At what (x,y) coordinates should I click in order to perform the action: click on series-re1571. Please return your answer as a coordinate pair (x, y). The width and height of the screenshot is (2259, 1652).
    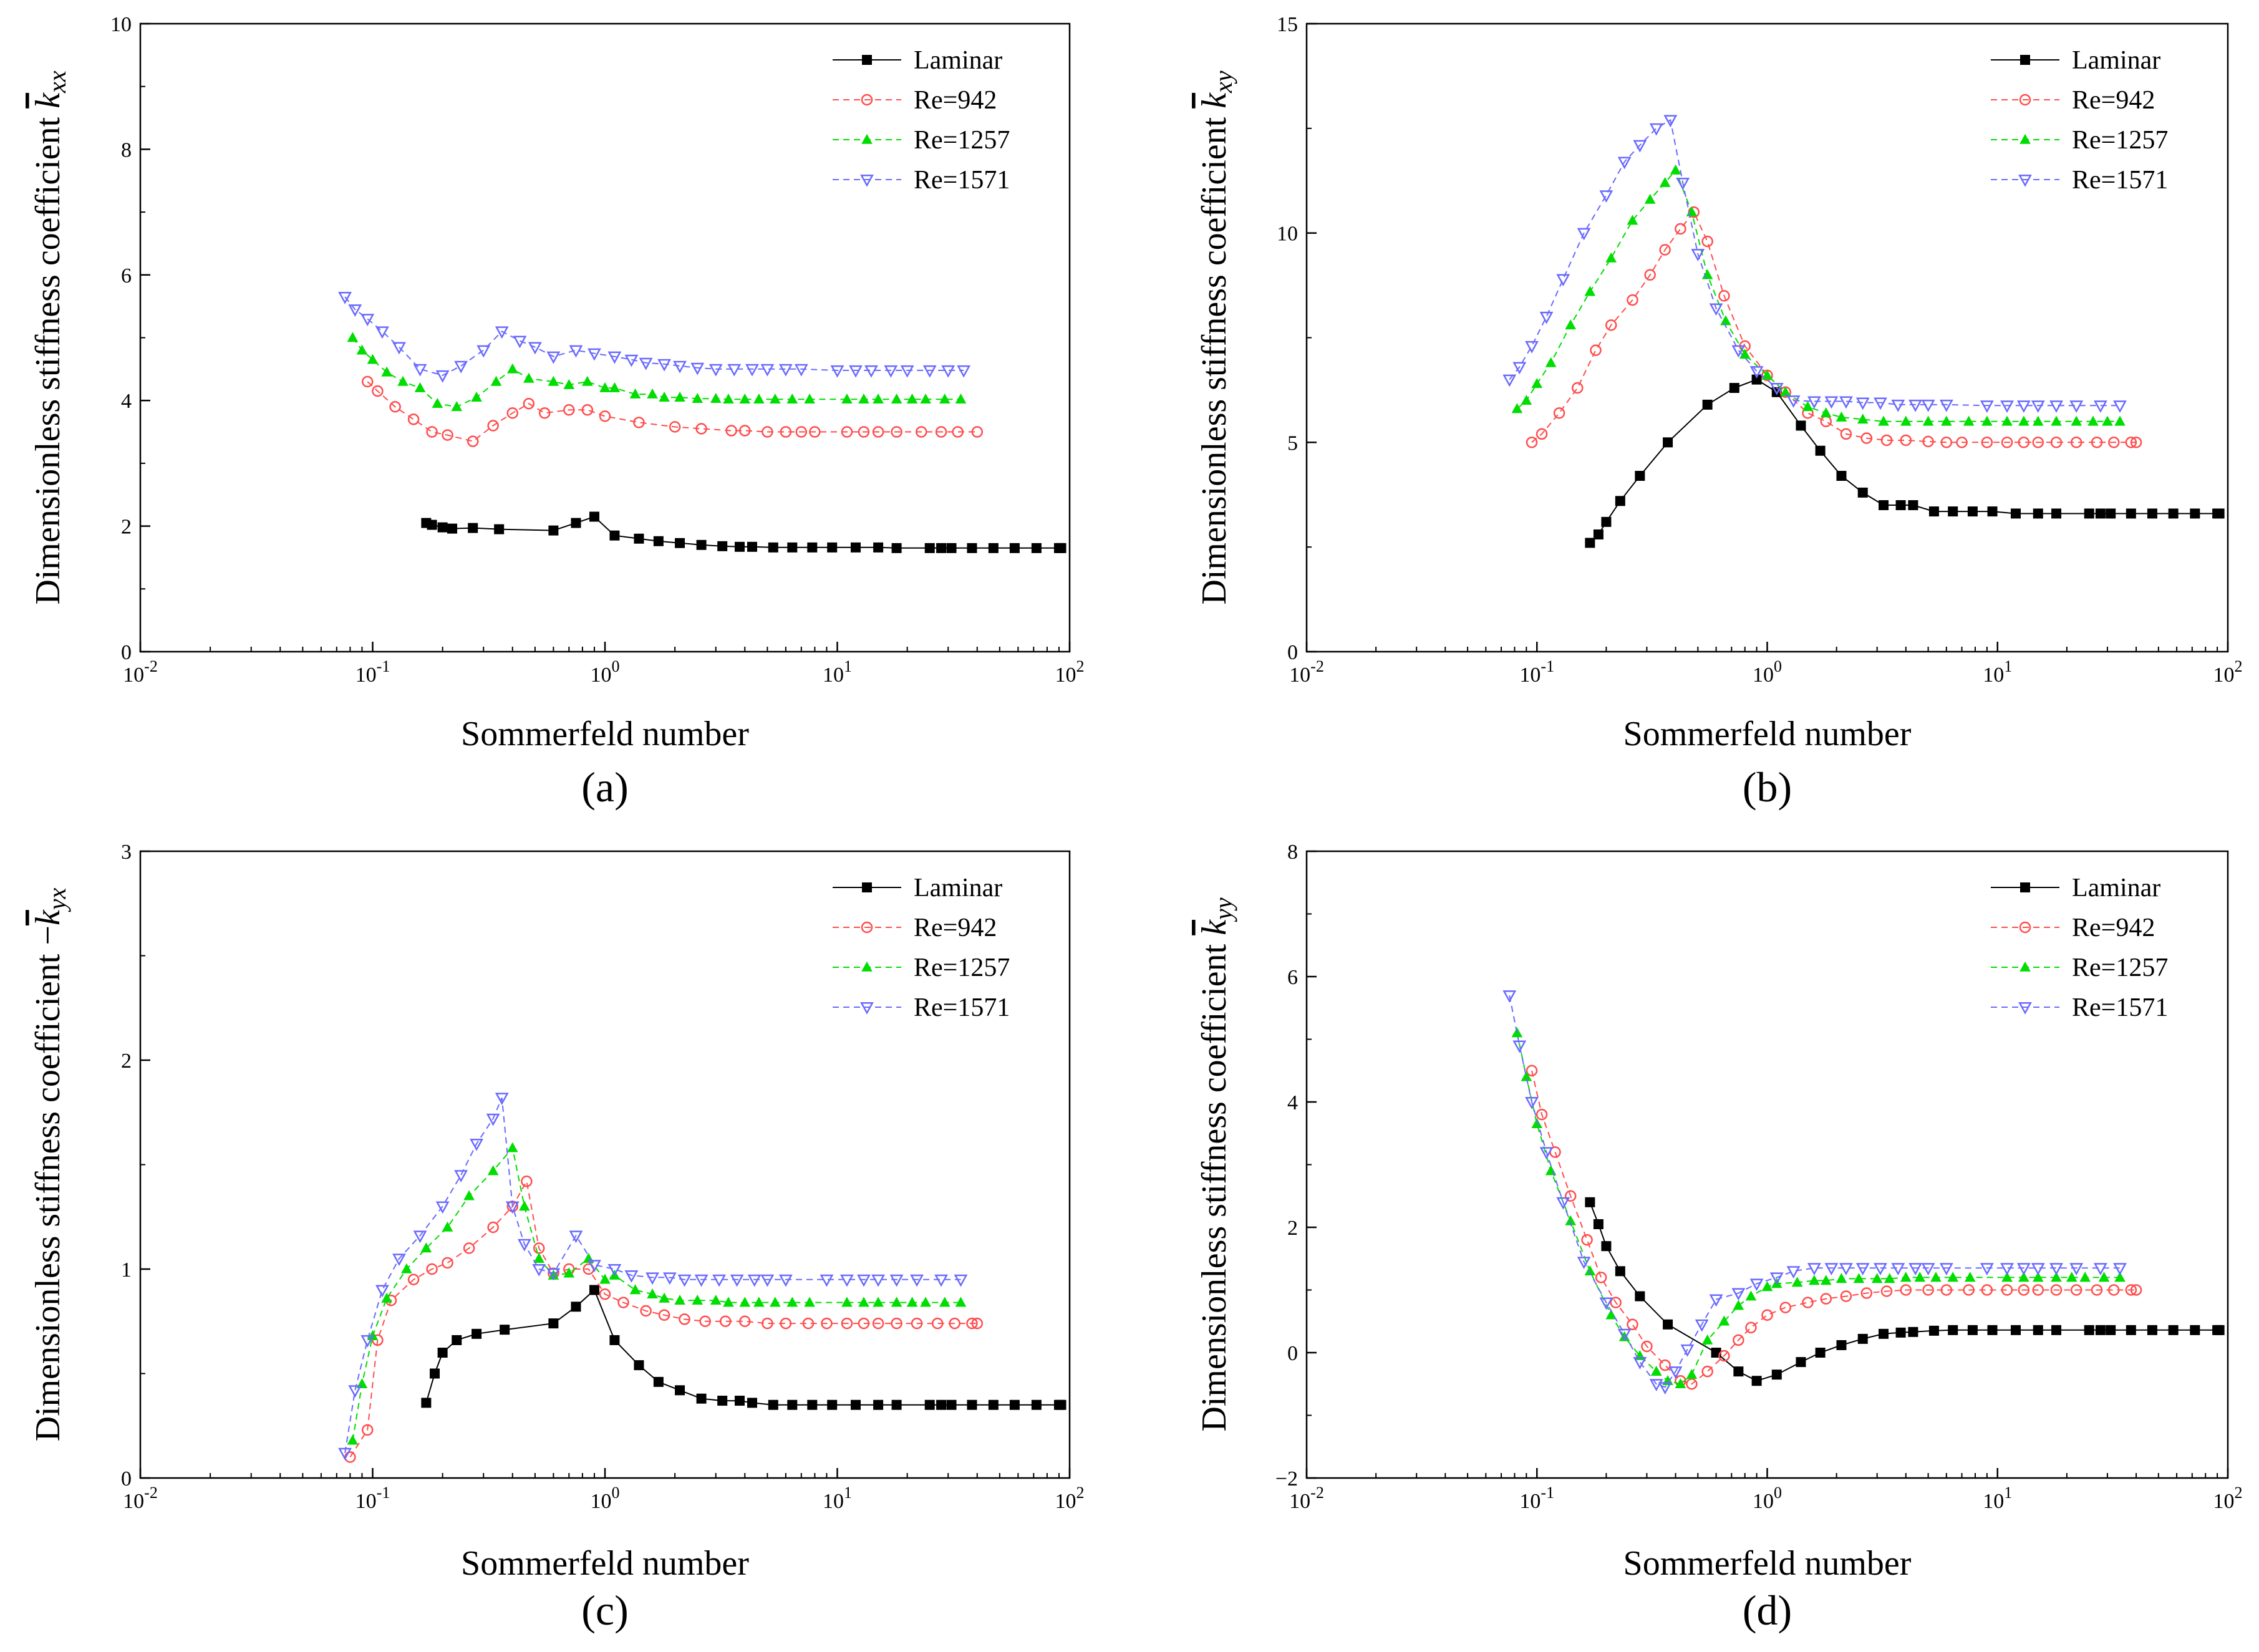
    Looking at the image, I should click on (1815, 264).